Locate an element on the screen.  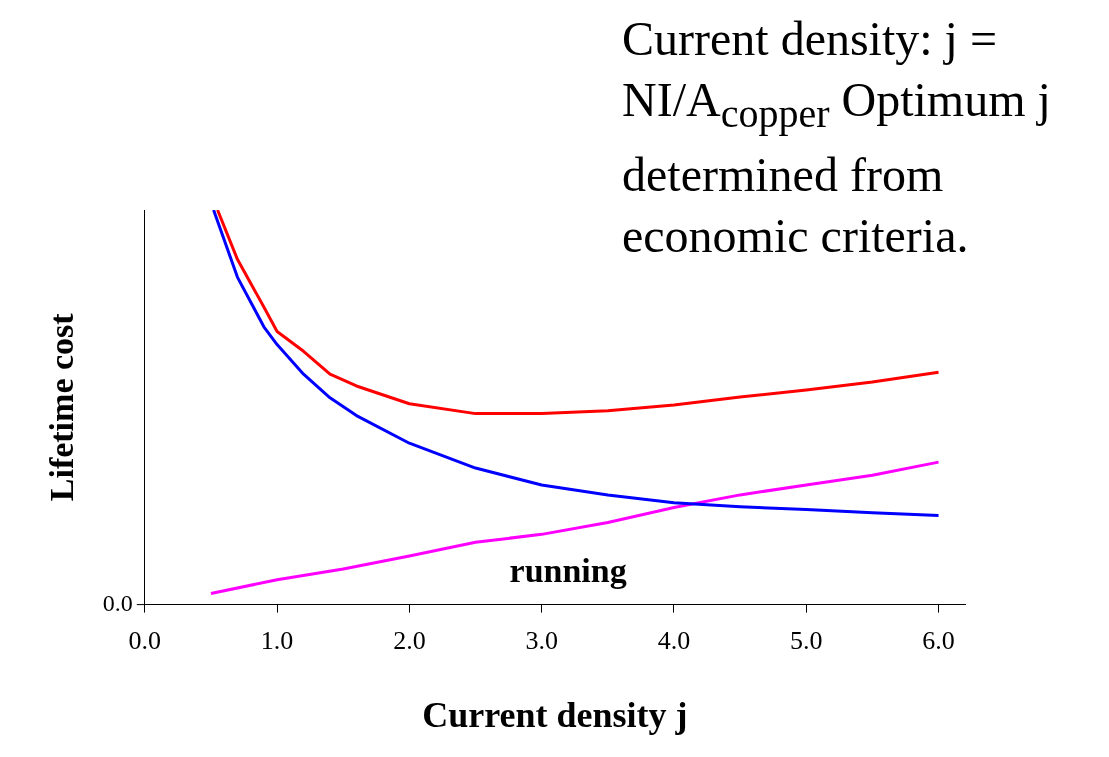
x-tick-label: 6.0 is located at coordinates (938, 641).